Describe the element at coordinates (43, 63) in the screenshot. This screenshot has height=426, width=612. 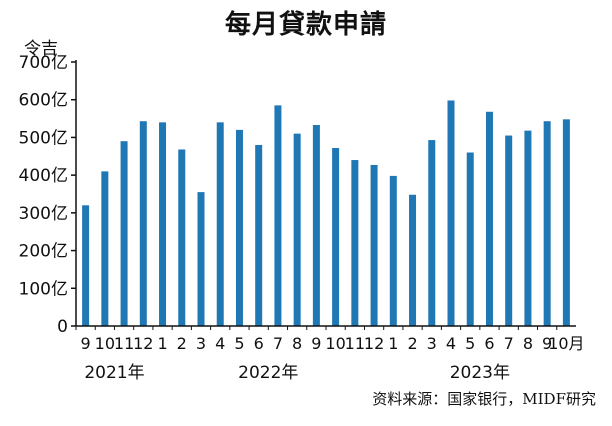
I see `y-tick-label: 700亿` at that location.